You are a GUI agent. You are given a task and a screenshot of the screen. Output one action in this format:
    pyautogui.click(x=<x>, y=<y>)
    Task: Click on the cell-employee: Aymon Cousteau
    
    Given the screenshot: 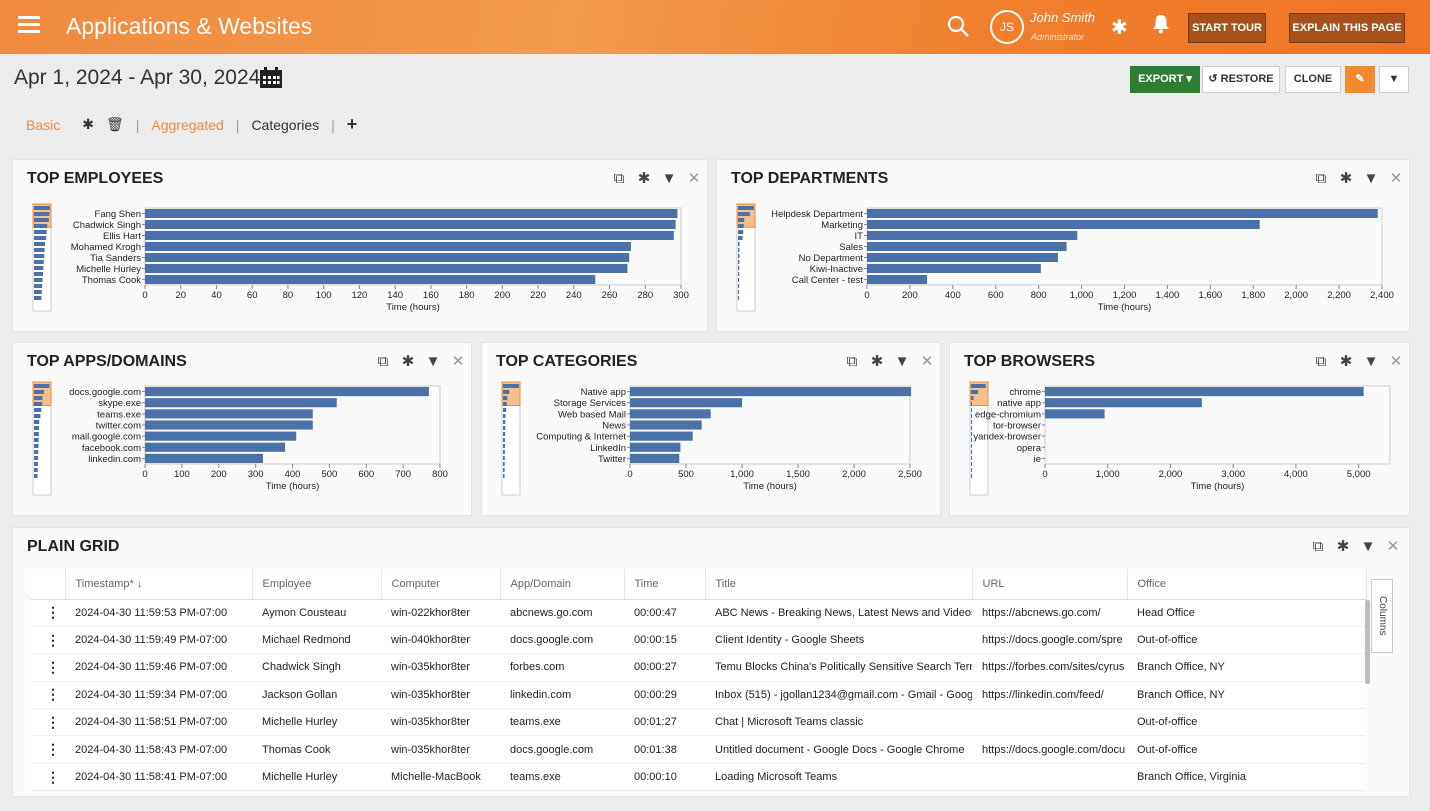 What is the action you would take?
    pyautogui.click(x=316, y=613)
    